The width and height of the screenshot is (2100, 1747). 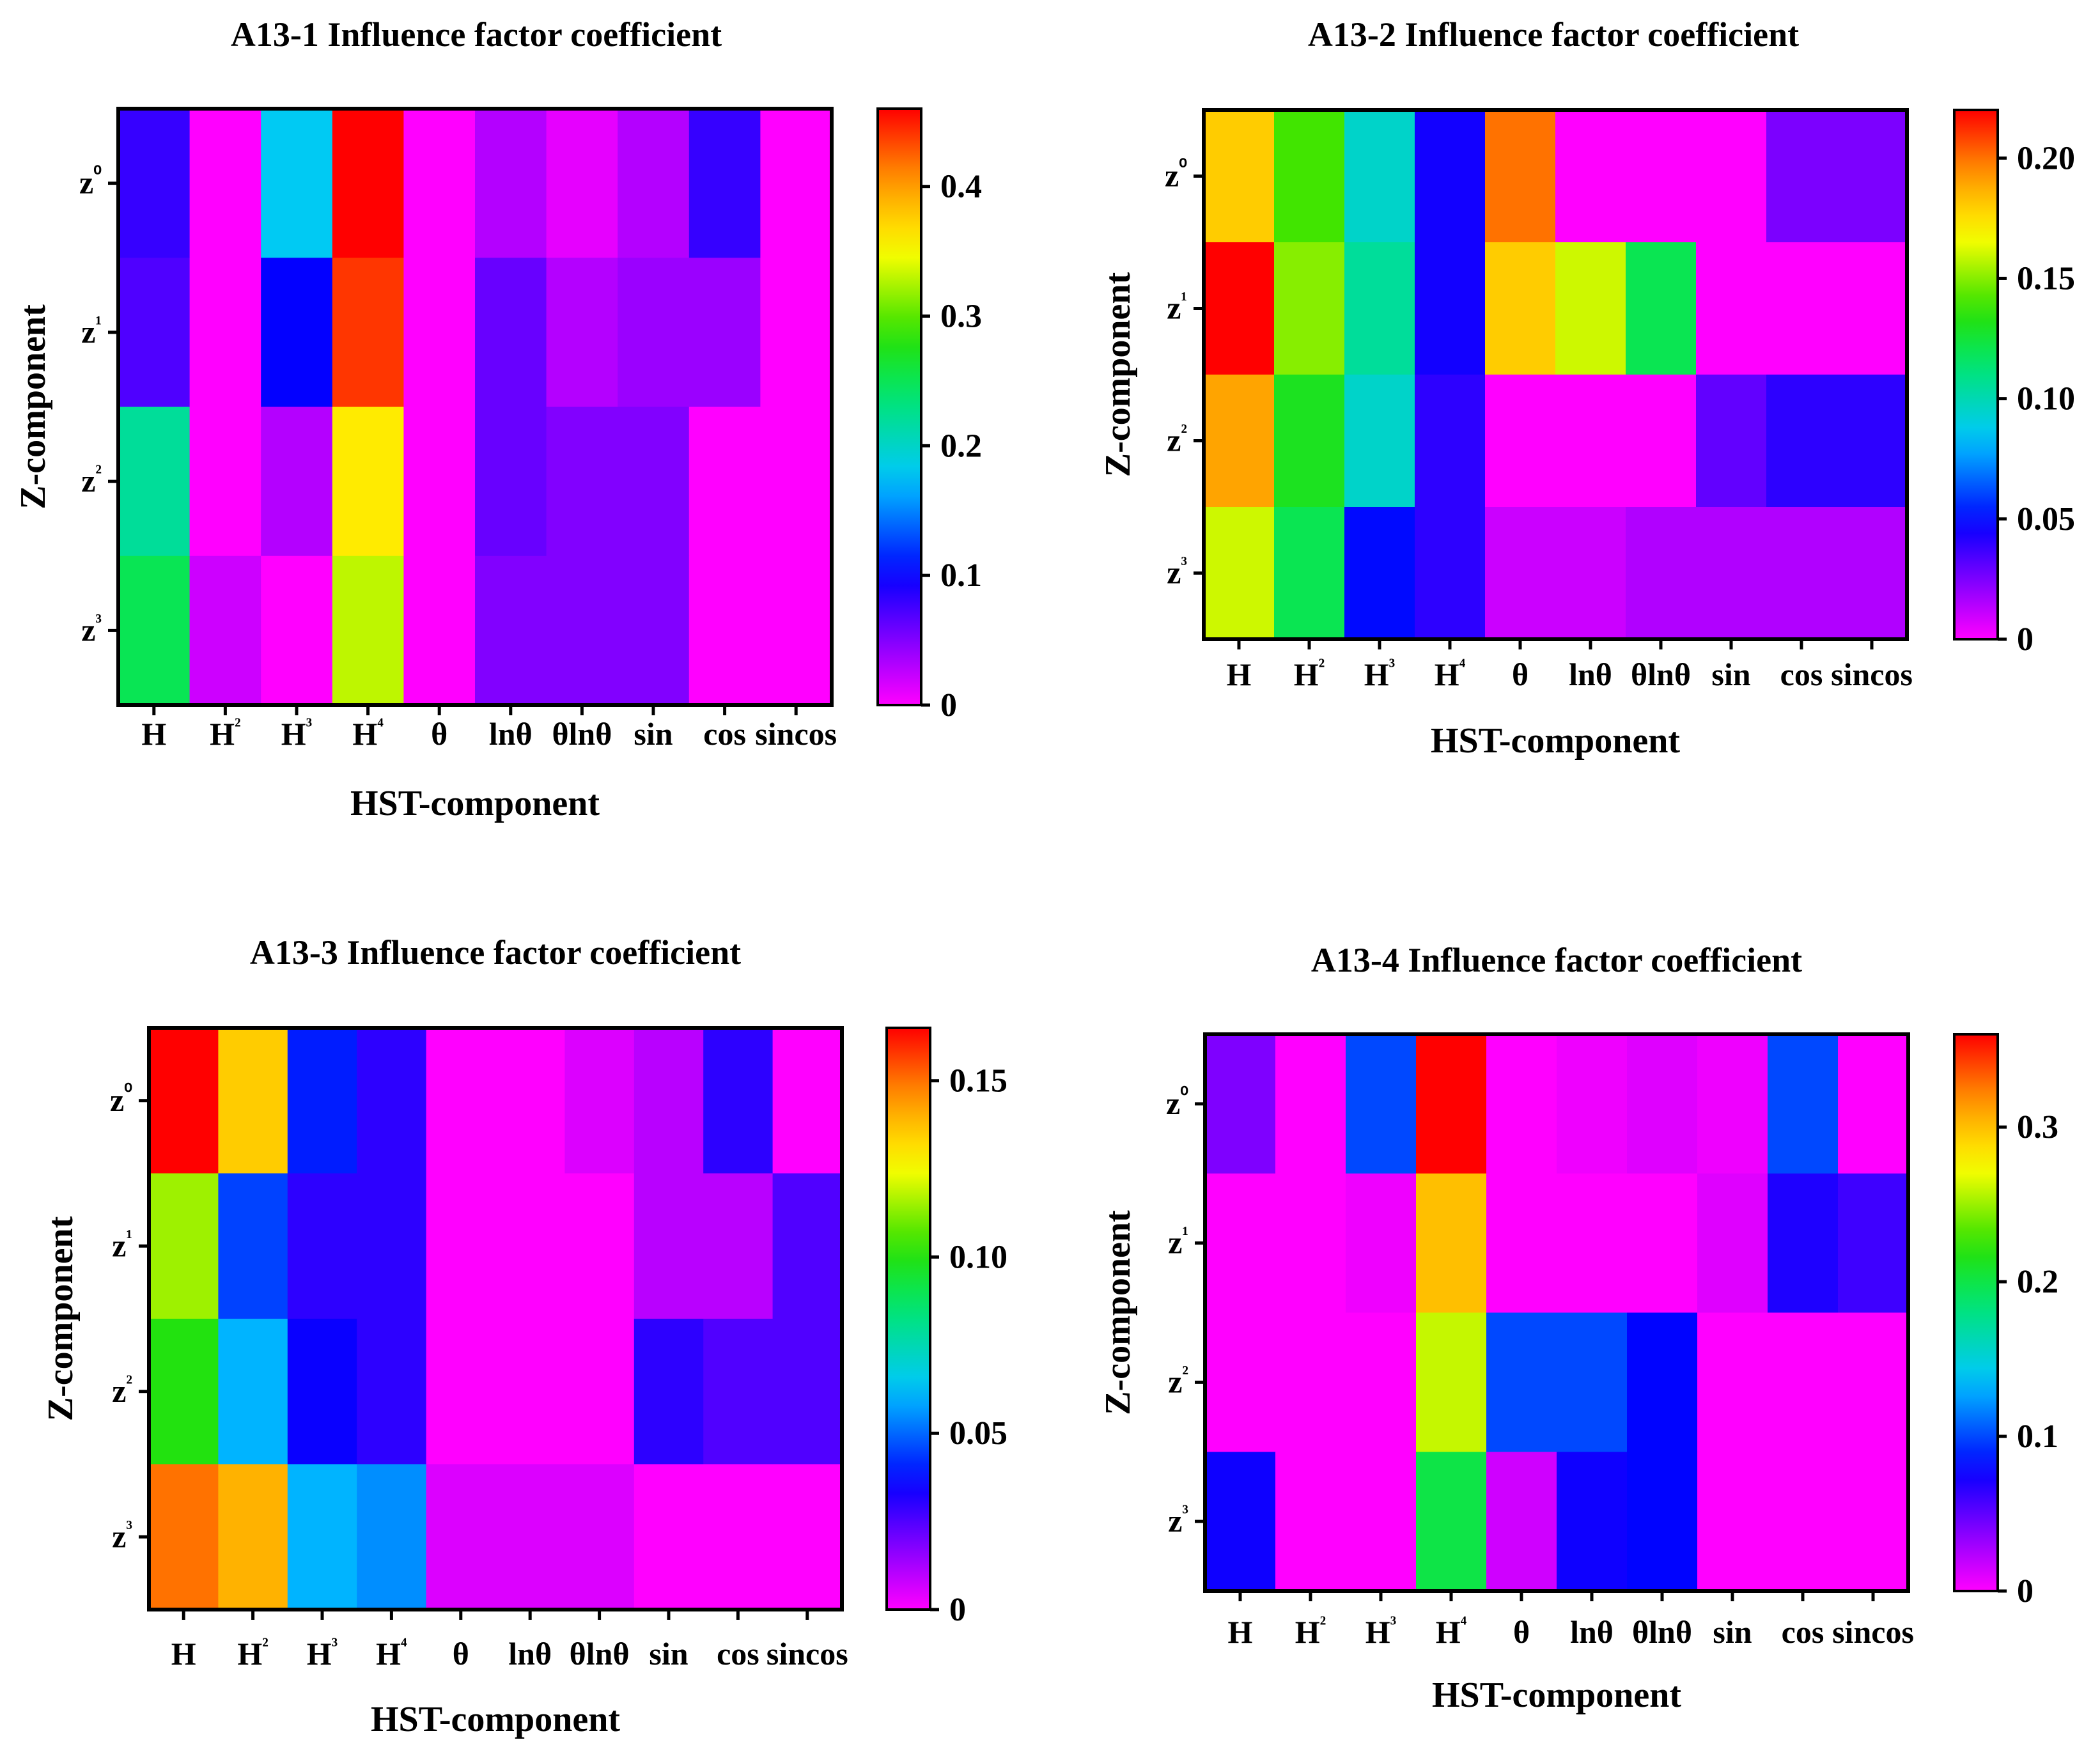 What do you see at coordinates (1176, 174) in the screenshot?
I see `y-tick-label: z⁰` at bounding box center [1176, 174].